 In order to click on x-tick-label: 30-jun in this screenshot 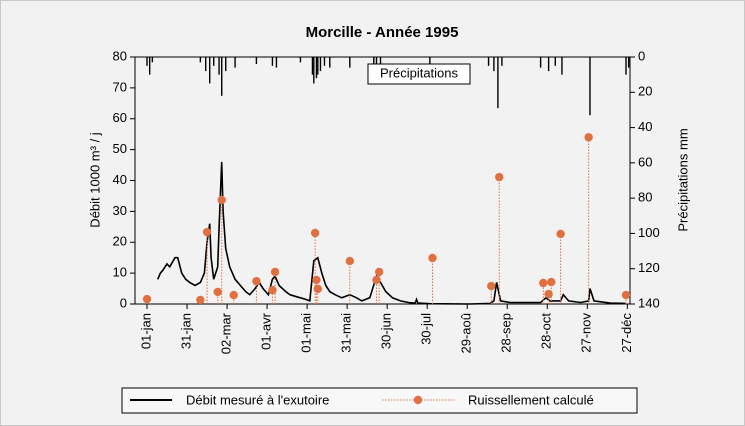, I will do `click(386, 331)`.